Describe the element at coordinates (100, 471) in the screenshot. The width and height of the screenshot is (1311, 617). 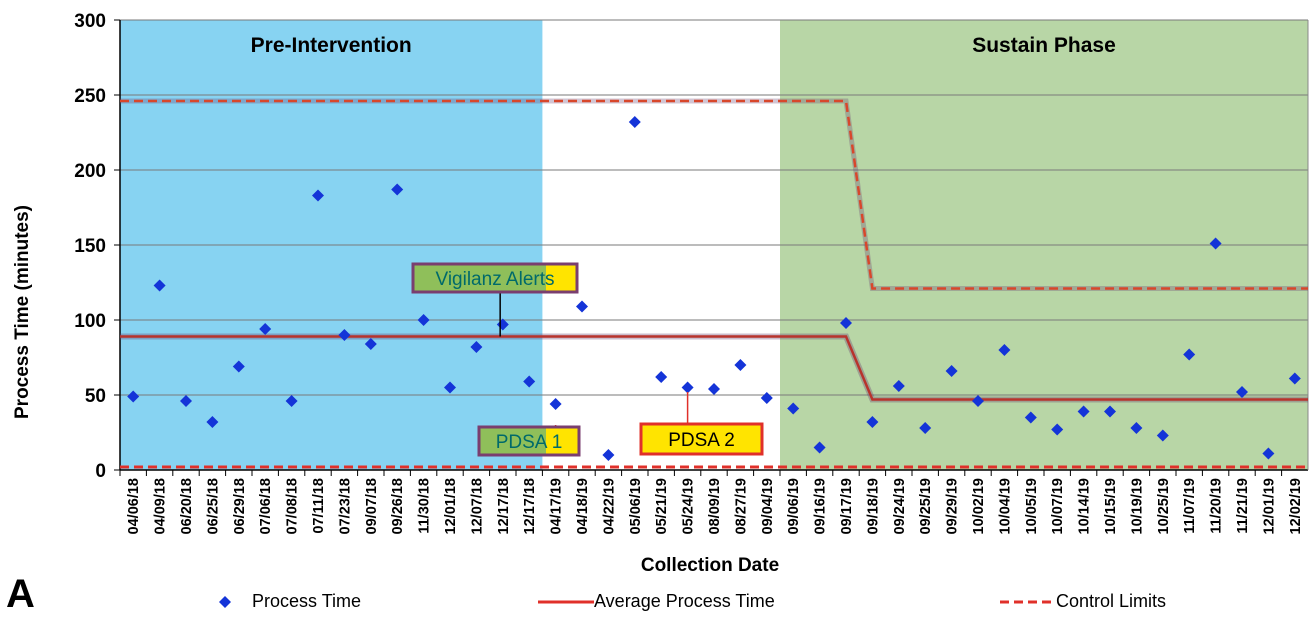
I see `y-tick-label: 0` at that location.